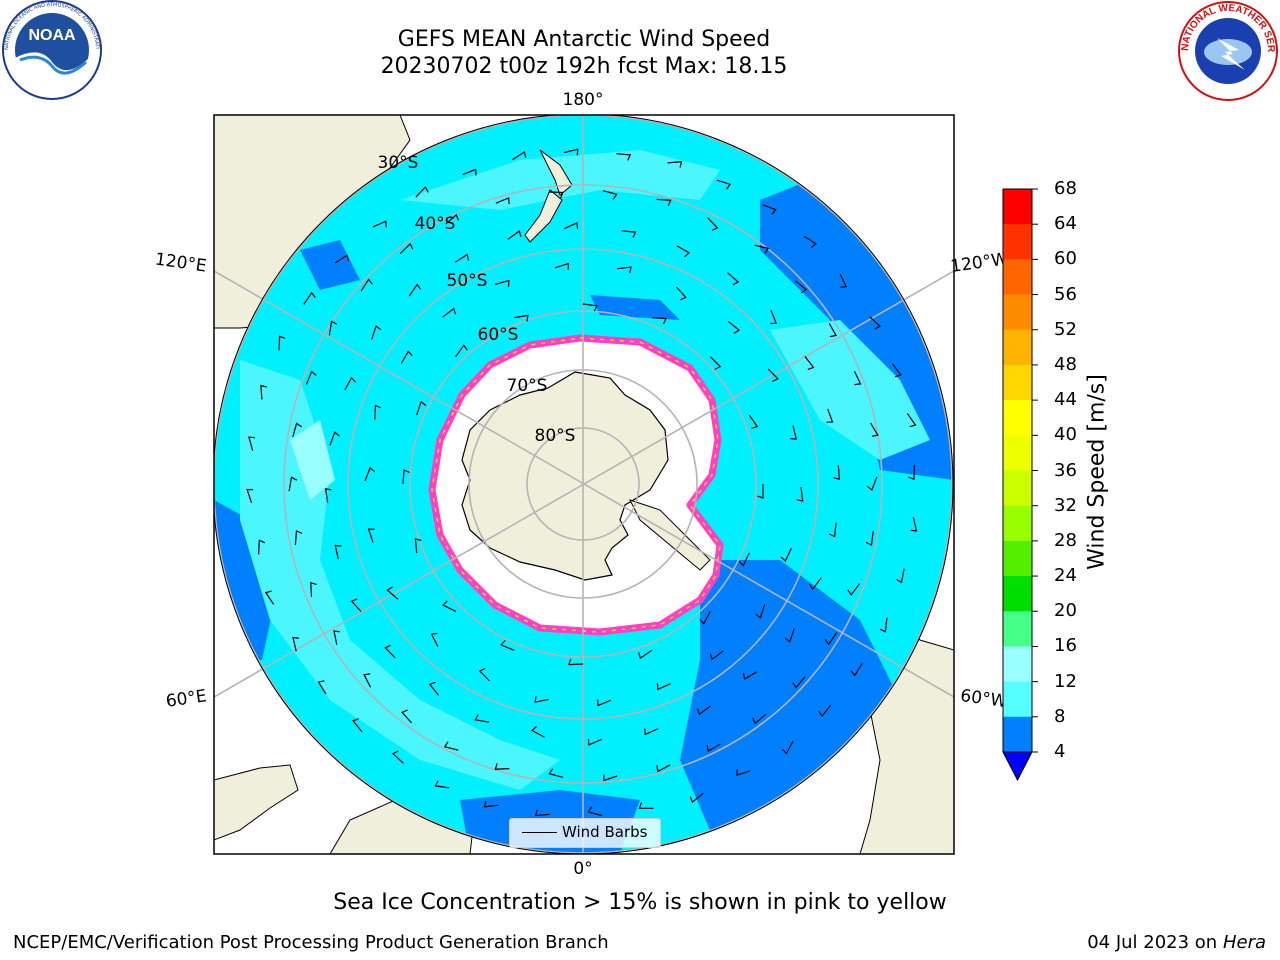 Image resolution: width=1280 pixels, height=960 pixels. What do you see at coordinates (181, 263) in the screenshot?
I see `lon-label-120e: 120°E` at bounding box center [181, 263].